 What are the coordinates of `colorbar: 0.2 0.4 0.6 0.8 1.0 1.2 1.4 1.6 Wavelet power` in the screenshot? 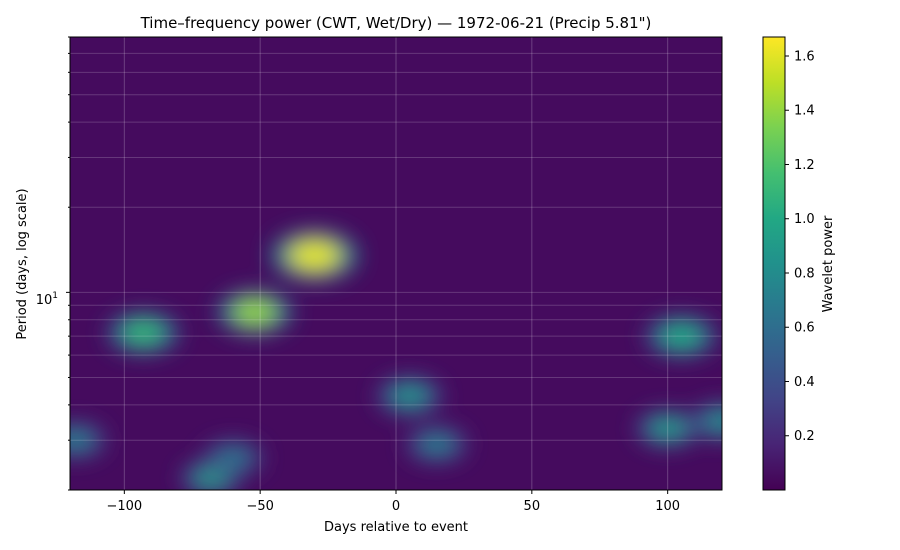 It's located at (799, 263).